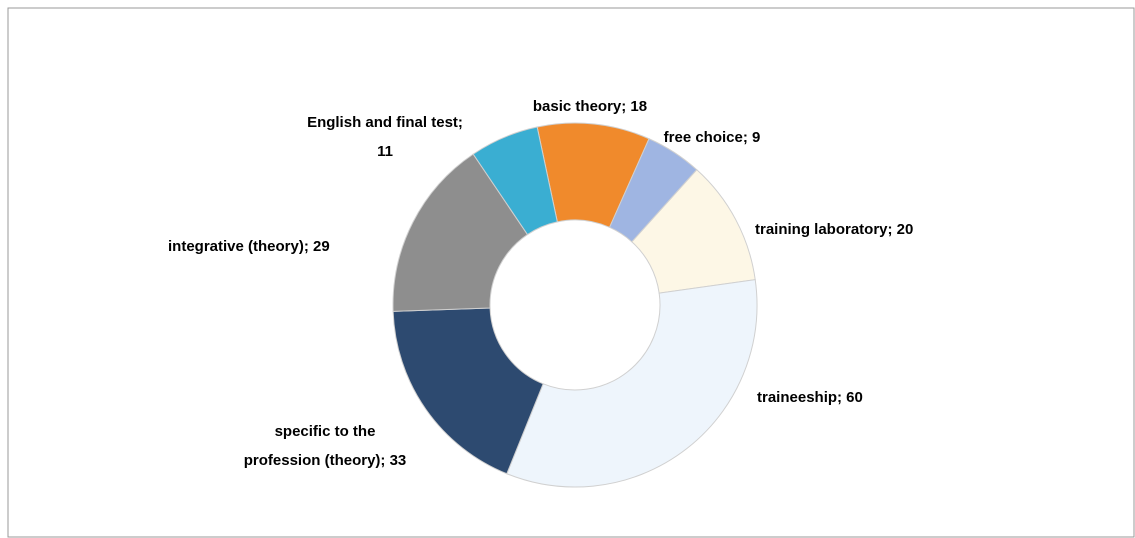 Image resolution: width=1135 pixels, height=538 pixels. Describe the element at coordinates (834, 229) in the screenshot. I see `data-label: training laboratory; 20` at that location.